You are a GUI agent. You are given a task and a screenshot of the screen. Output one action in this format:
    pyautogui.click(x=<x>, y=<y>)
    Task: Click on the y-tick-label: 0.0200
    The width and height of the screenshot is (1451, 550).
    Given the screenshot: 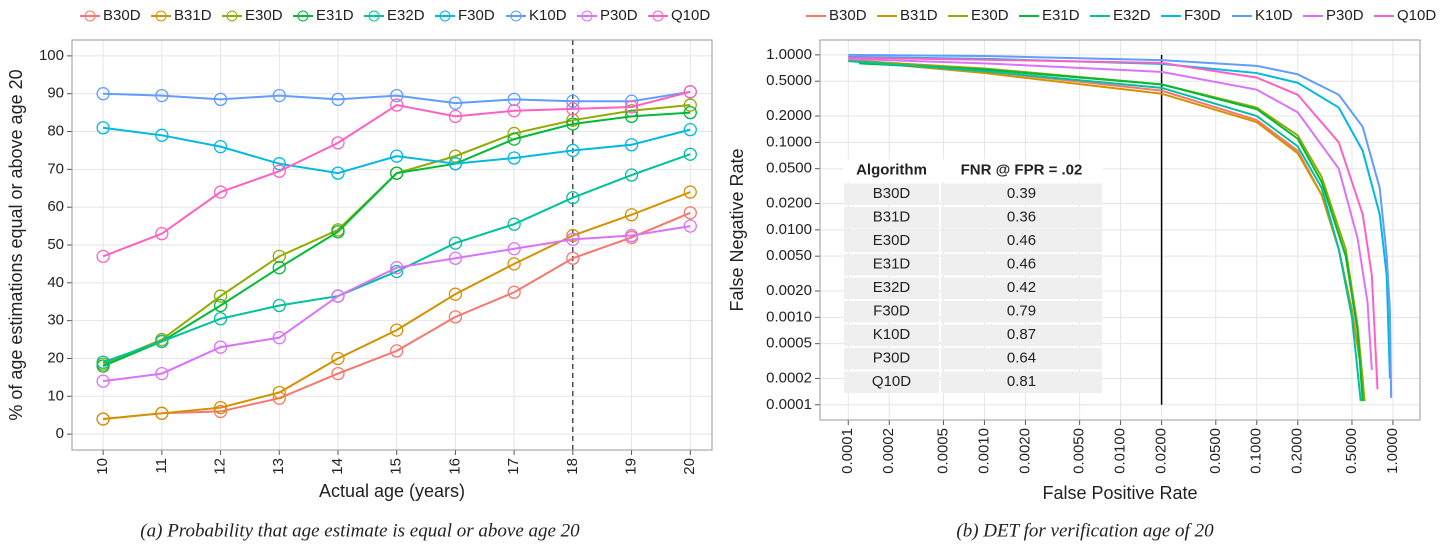 What is the action you would take?
    pyautogui.click(x=789, y=202)
    